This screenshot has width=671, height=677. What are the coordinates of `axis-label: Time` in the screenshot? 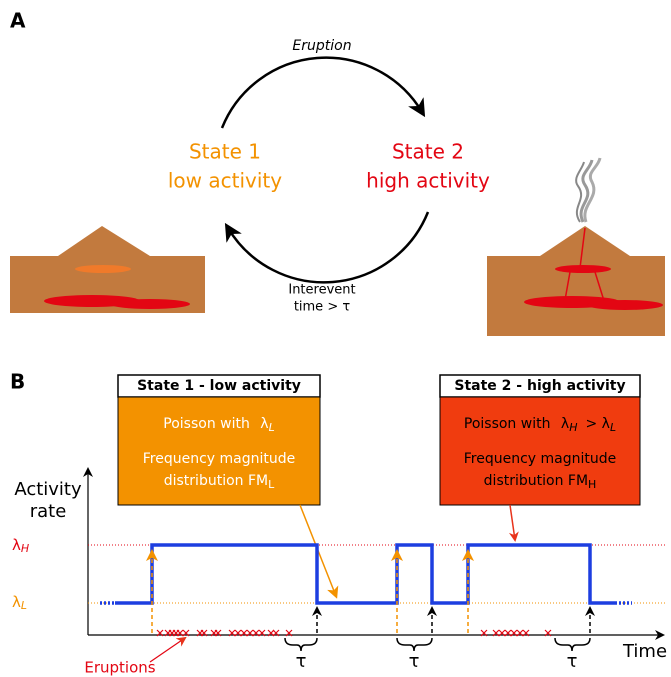 It's located at (644, 651).